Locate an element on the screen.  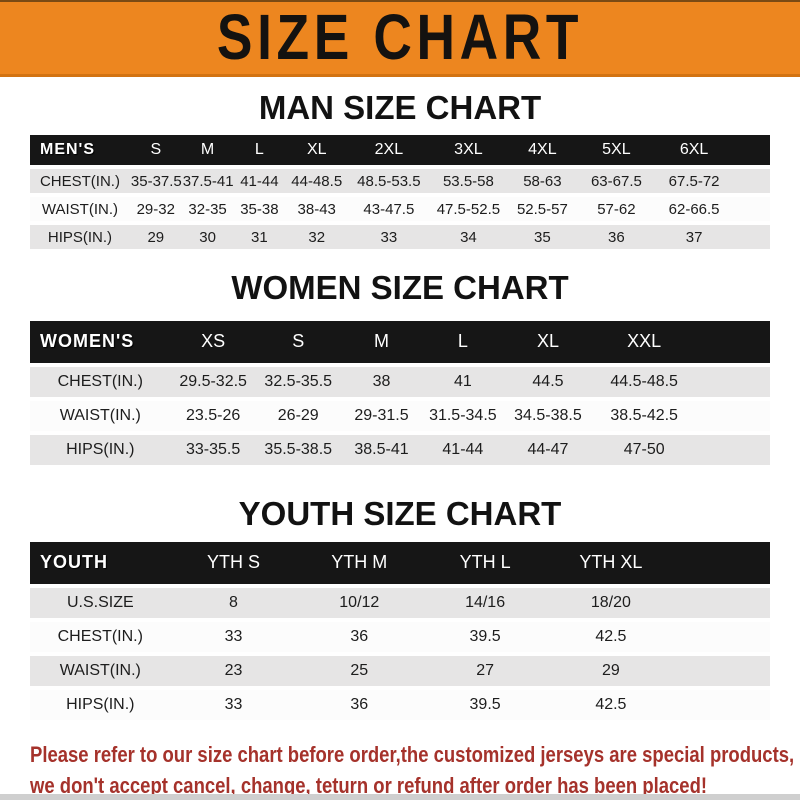
women-size-header: L is located at coordinates (463, 341).